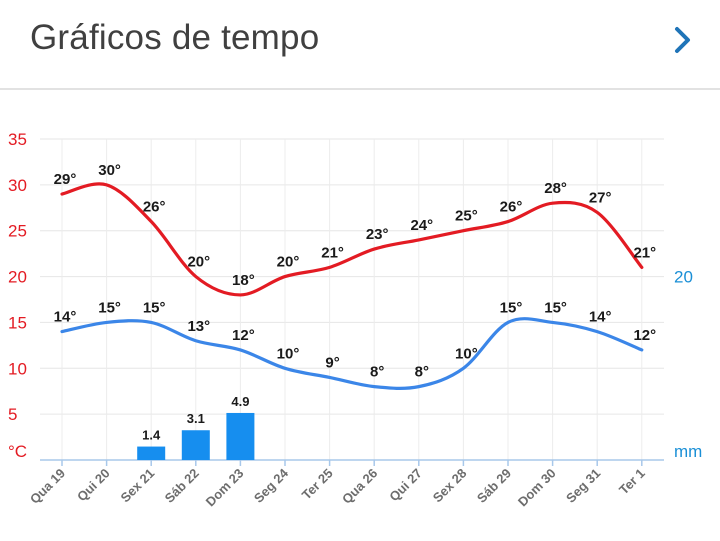  Describe the element at coordinates (555, 188) in the screenshot. I see `max-temp-label: 28°` at that location.